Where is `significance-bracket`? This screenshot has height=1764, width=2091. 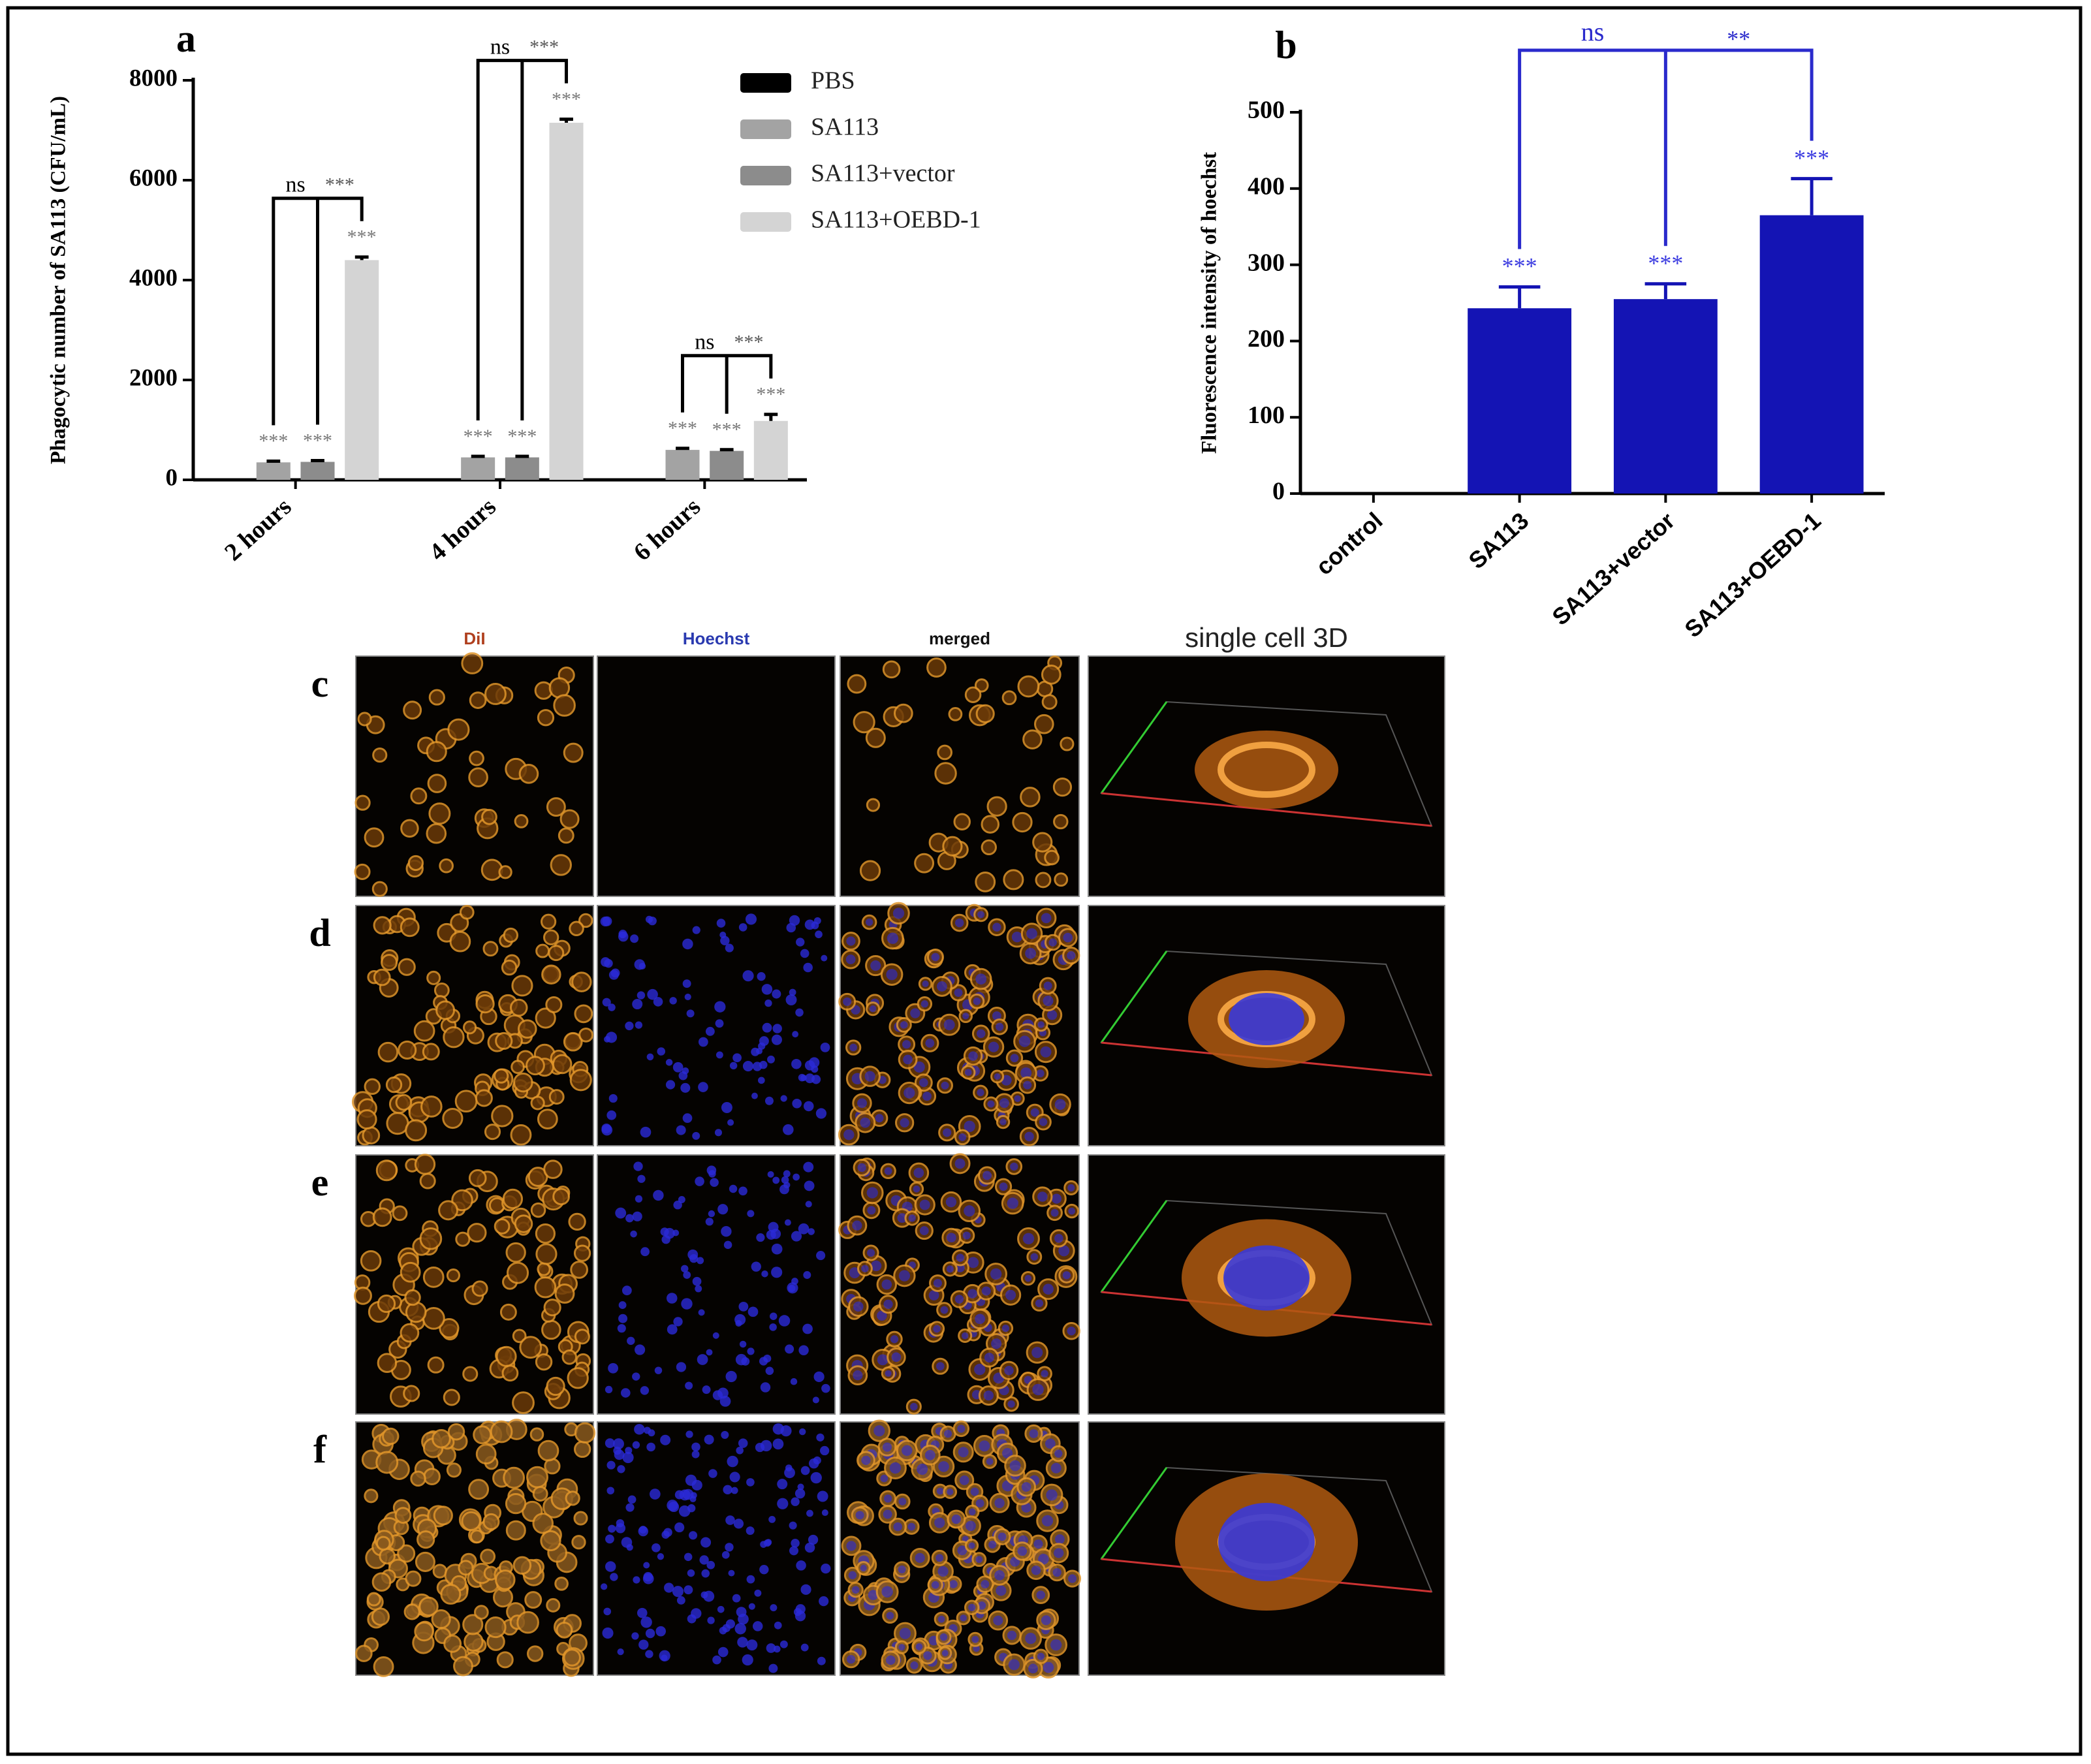
significance-bracket is located at coordinates (522, 240).